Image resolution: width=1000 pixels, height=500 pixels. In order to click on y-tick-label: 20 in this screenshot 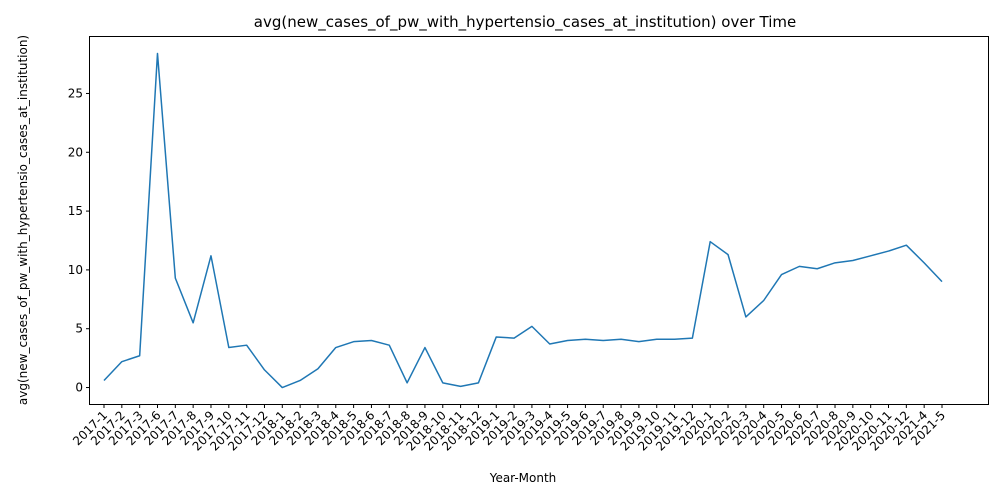, I will do `click(75, 152)`.